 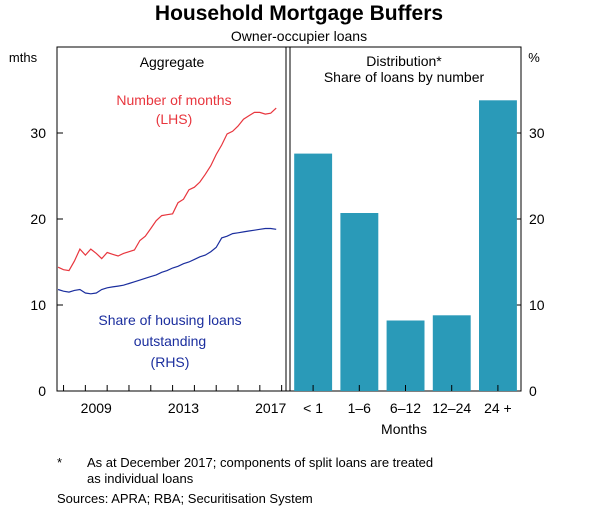 I want to click on panel-title-aggregate: Aggregate, so click(x=172, y=62).